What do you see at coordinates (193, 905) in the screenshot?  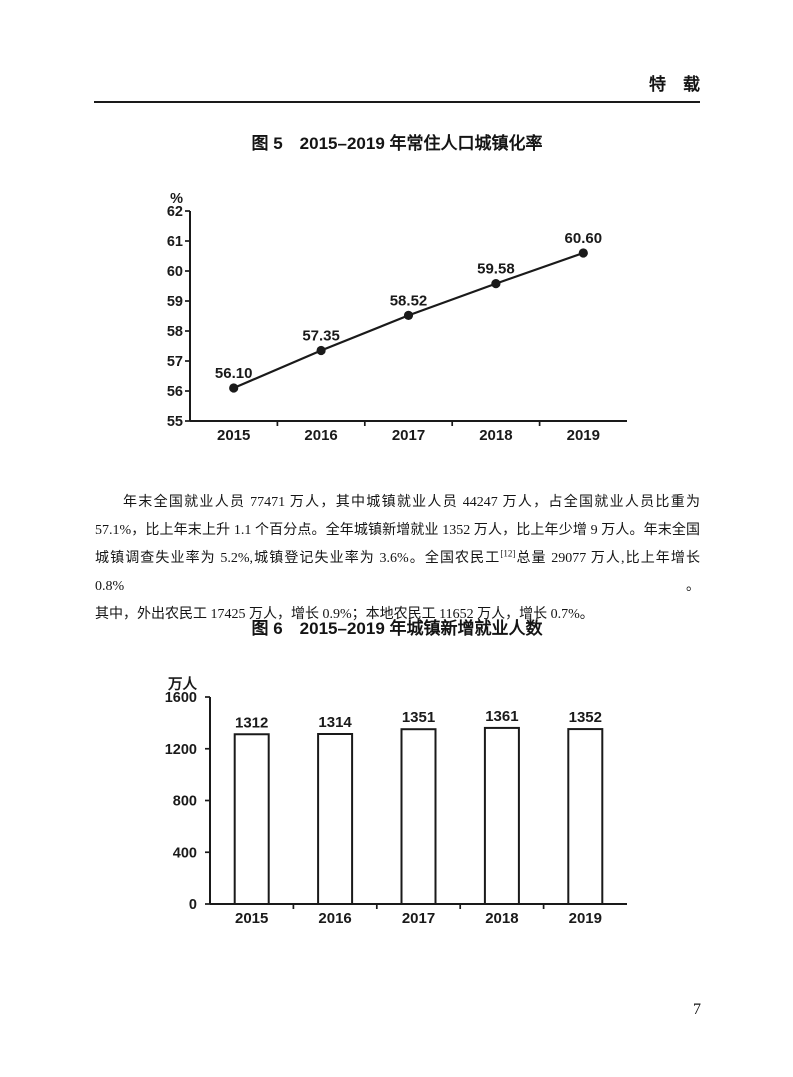 I see `y-tick-label: 0` at bounding box center [193, 905].